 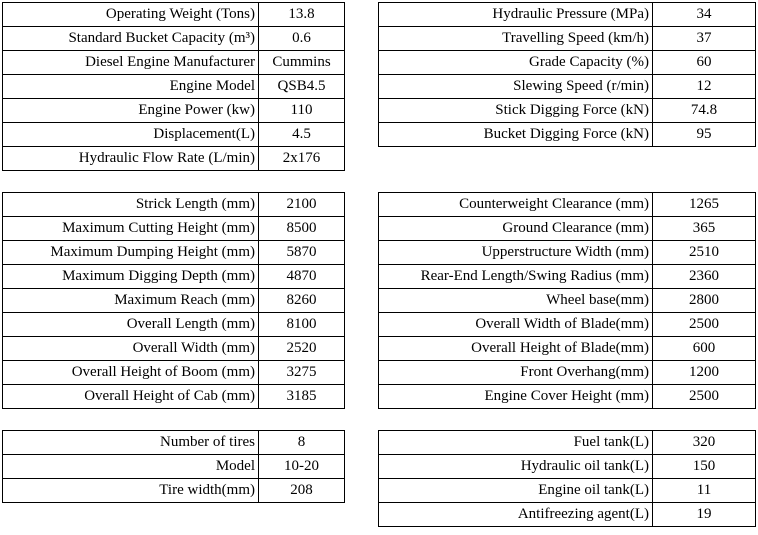 What do you see at coordinates (515, 372) in the screenshot?
I see `spec-label-cell: Front Overhang(mm)` at bounding box center [515, 372].